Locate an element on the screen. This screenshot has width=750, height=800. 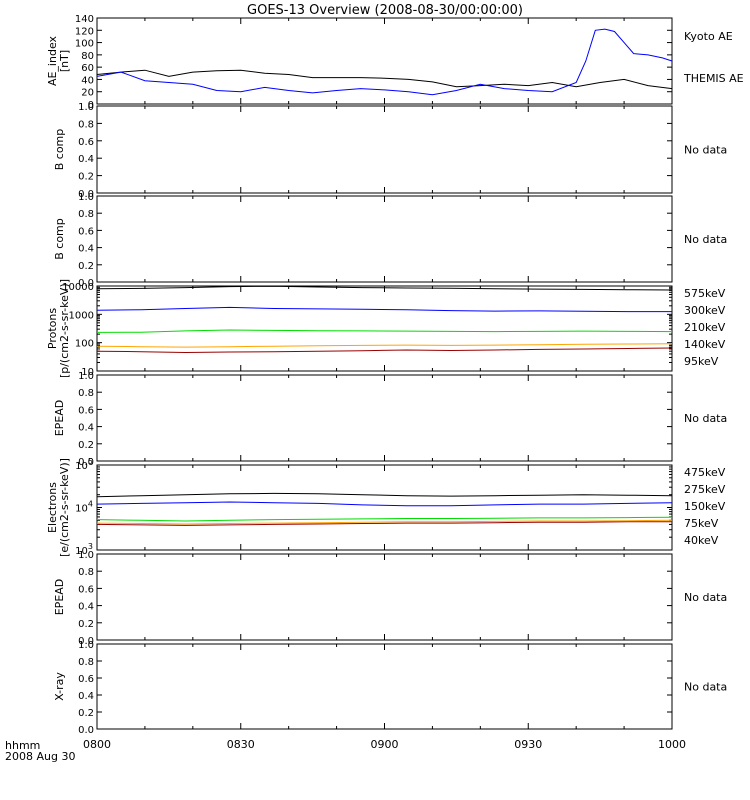
y-tick-label: 105 is located at coordinates (84, 464).